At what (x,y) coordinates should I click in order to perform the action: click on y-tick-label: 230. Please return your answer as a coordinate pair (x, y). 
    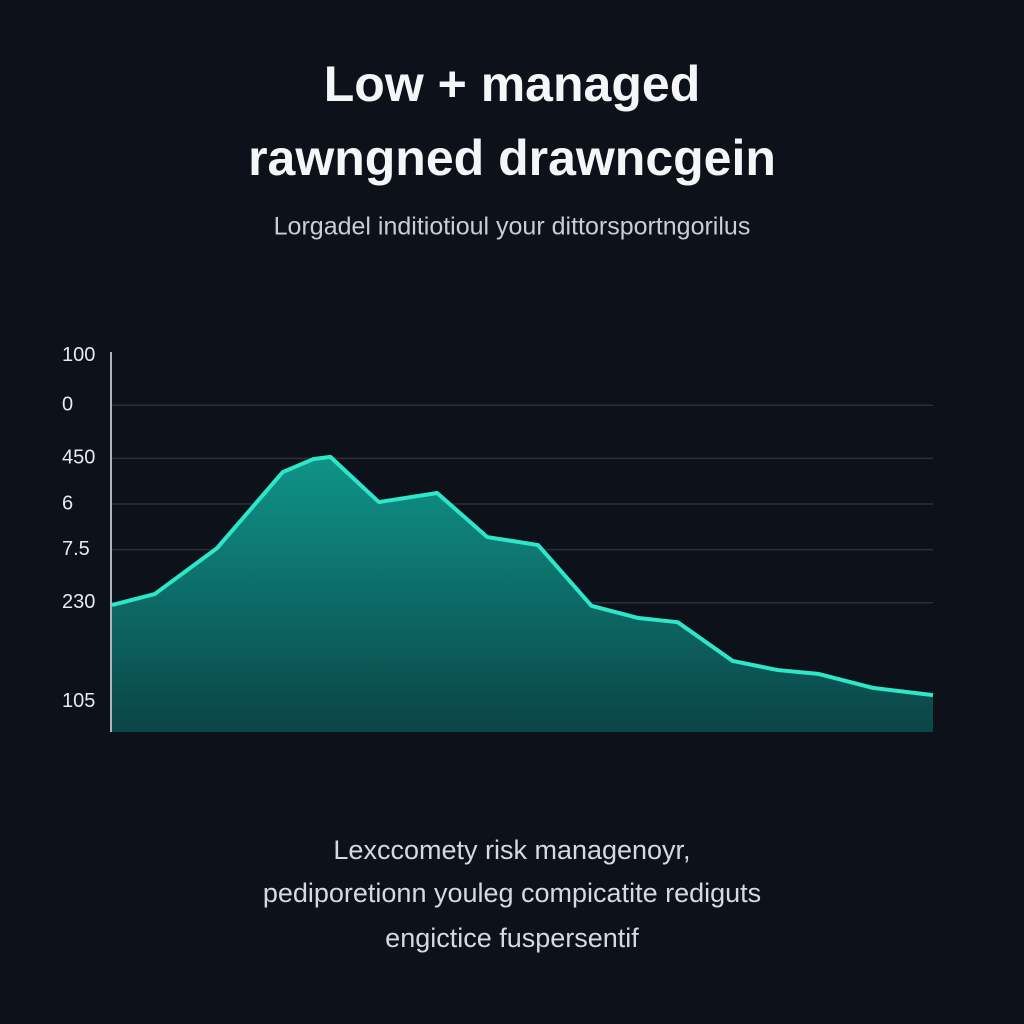
    Looking at the image, I should click on (78, 602).